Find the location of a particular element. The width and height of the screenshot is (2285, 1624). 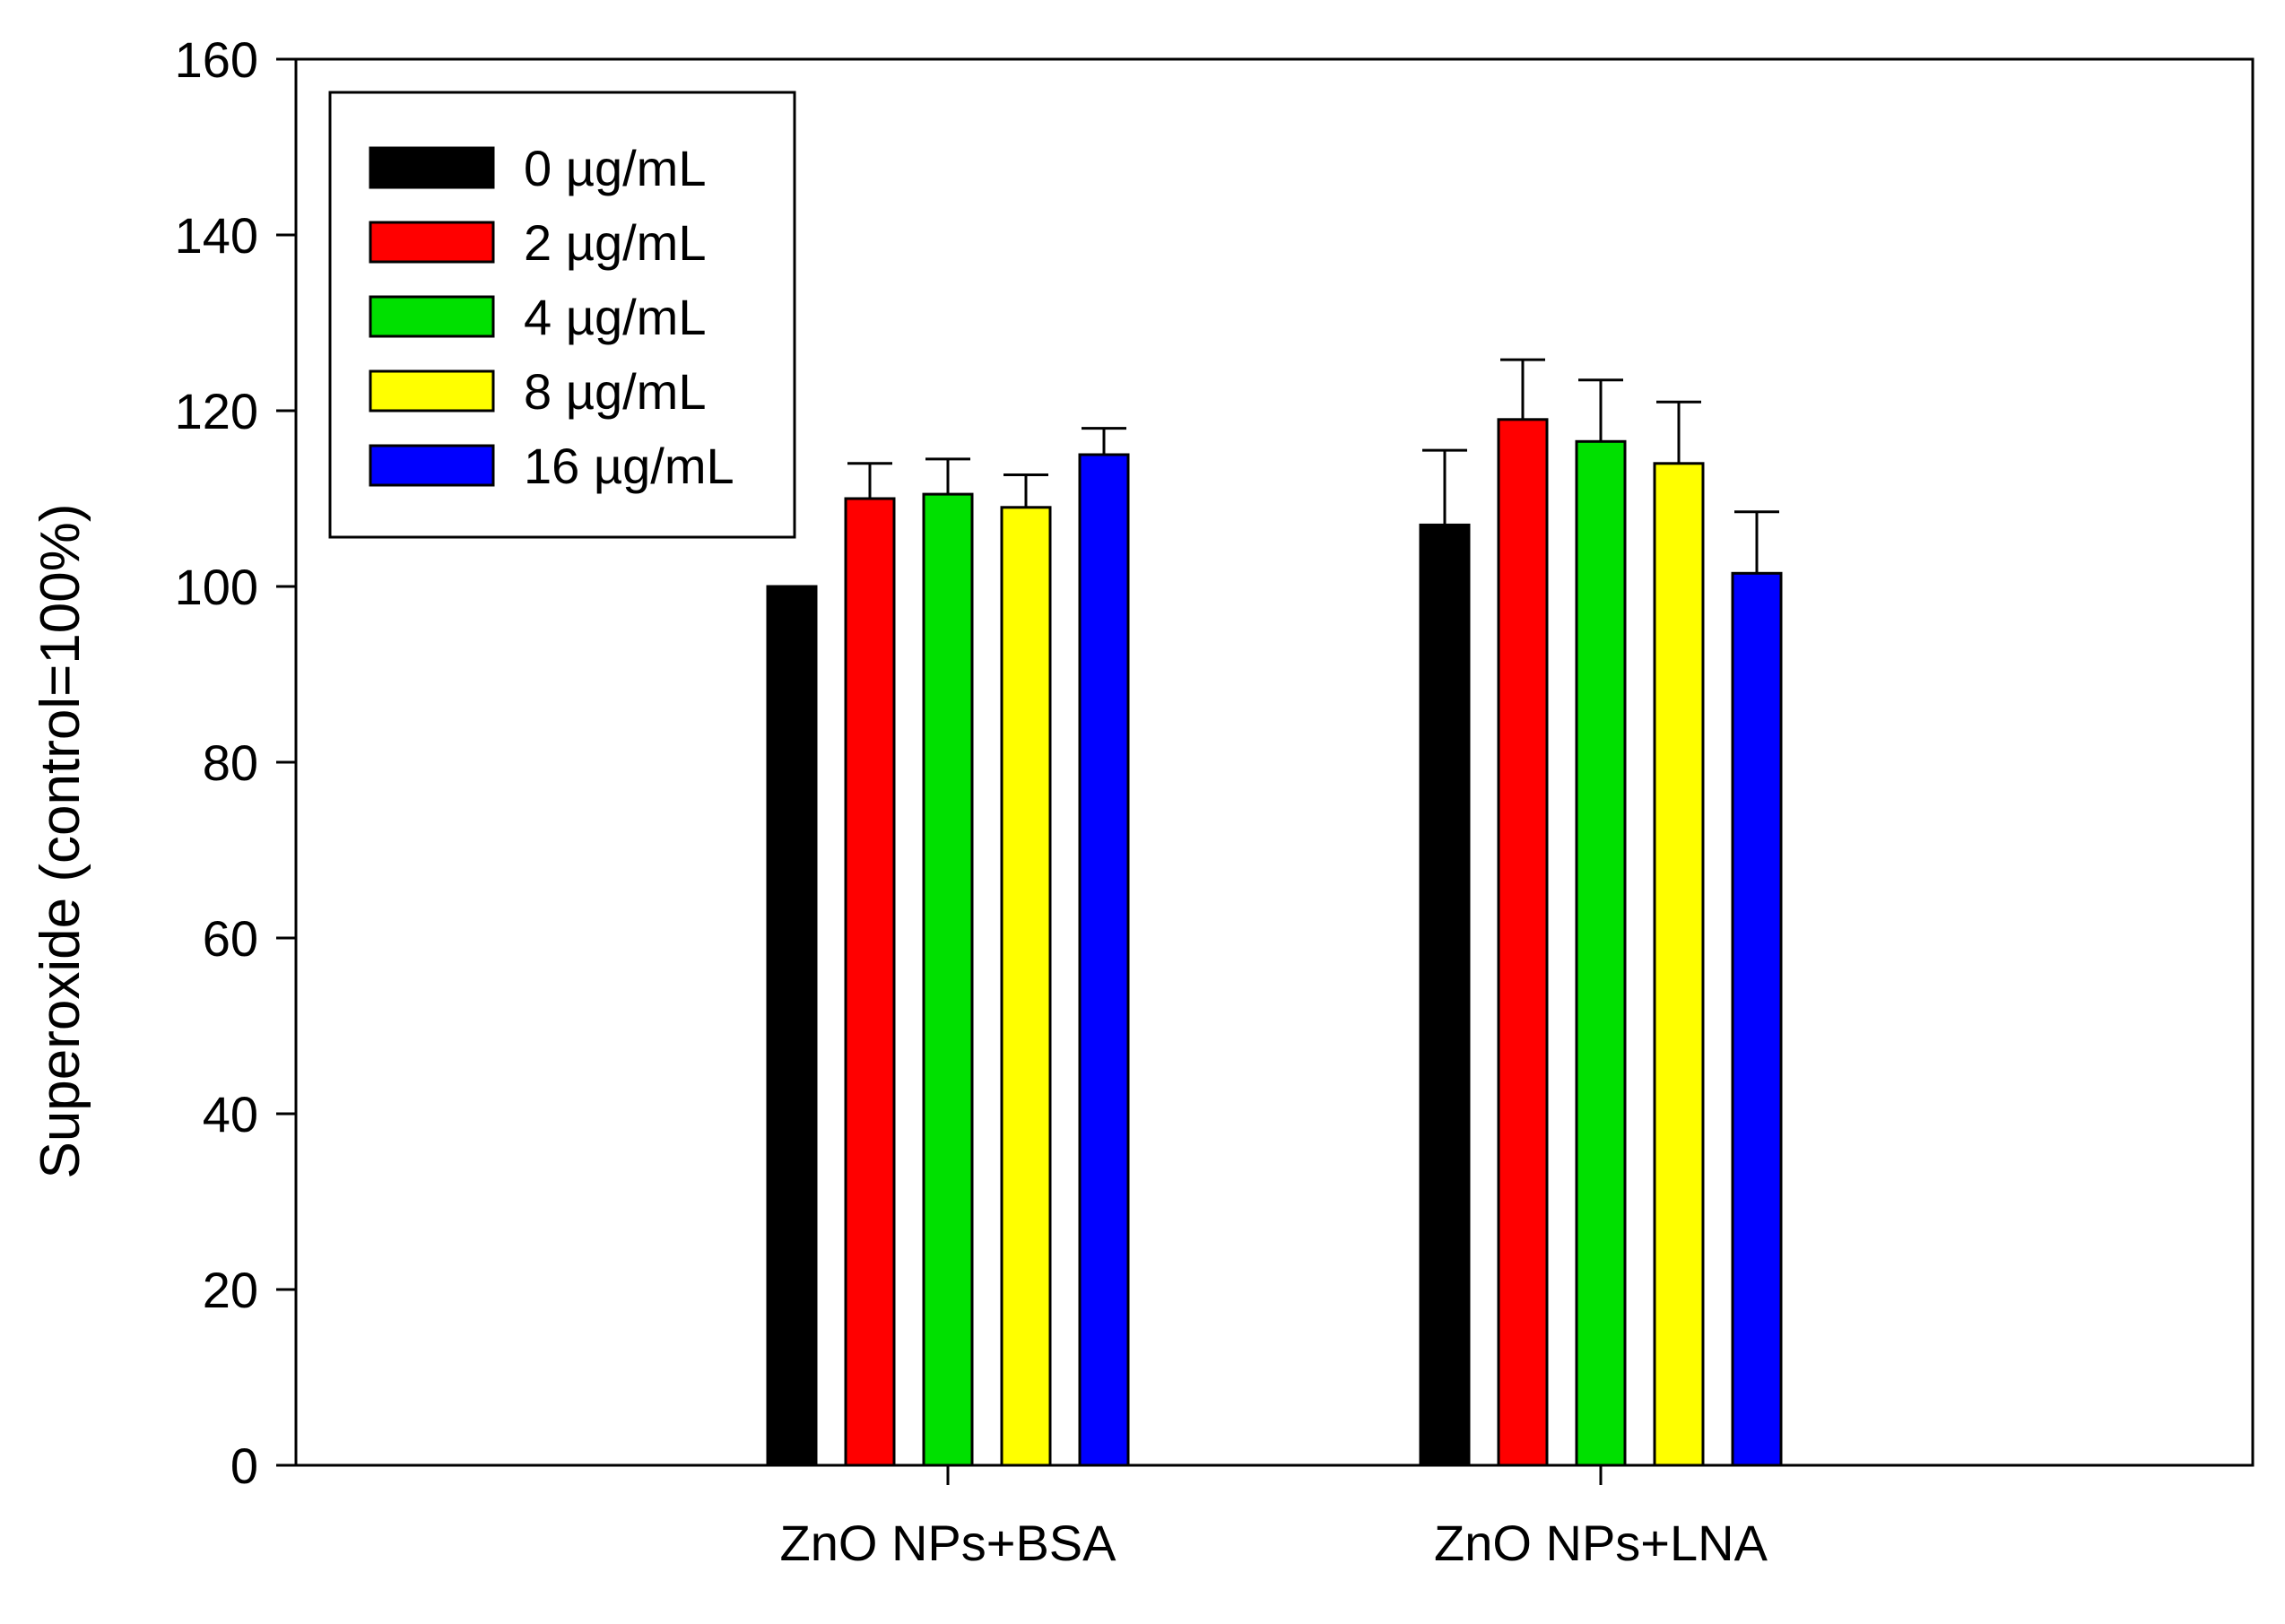

y-tick-label: 80 is located at coordinates (230, 762).